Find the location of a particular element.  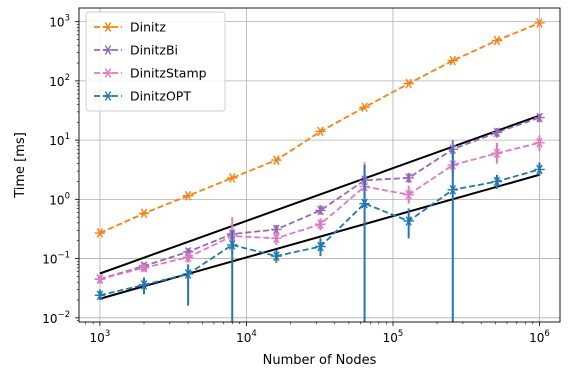

legend-label: DinitzBi is located at coordinates (154, 50).